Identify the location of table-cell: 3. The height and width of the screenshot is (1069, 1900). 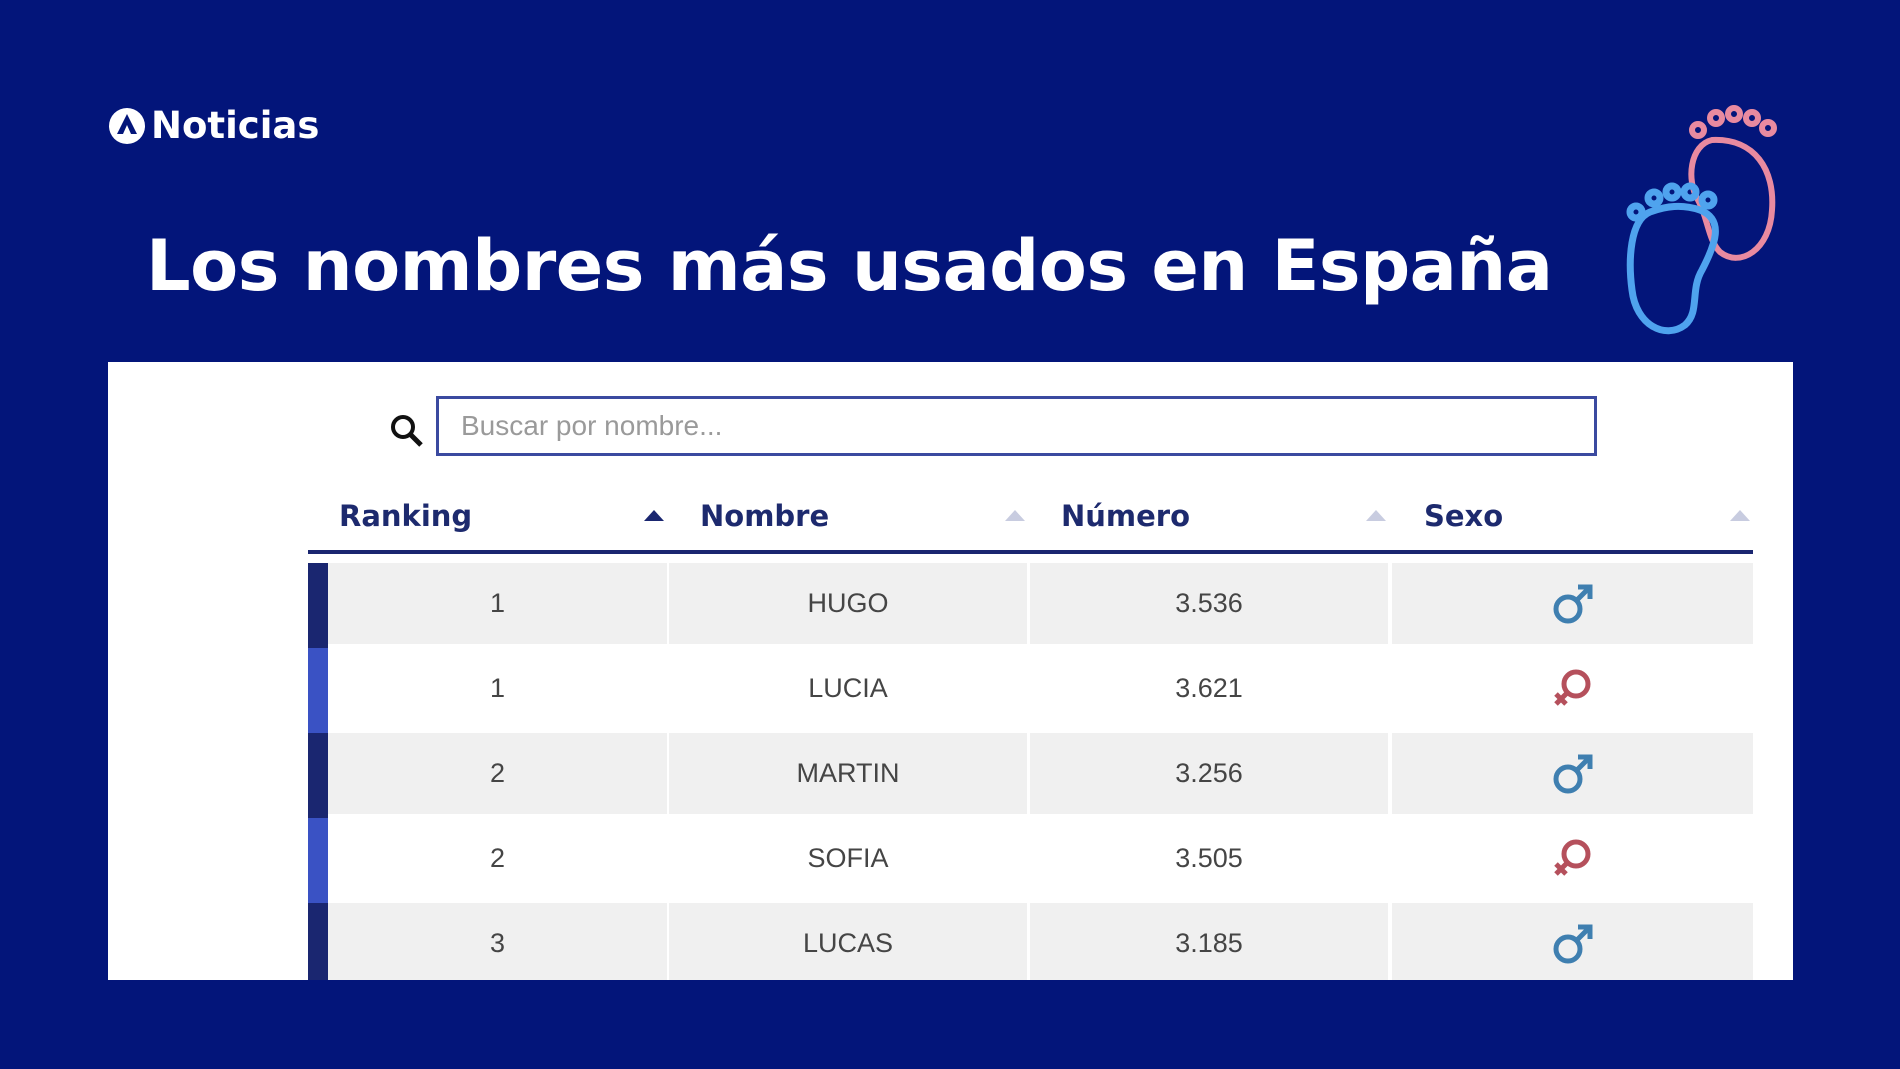
(497, 941).